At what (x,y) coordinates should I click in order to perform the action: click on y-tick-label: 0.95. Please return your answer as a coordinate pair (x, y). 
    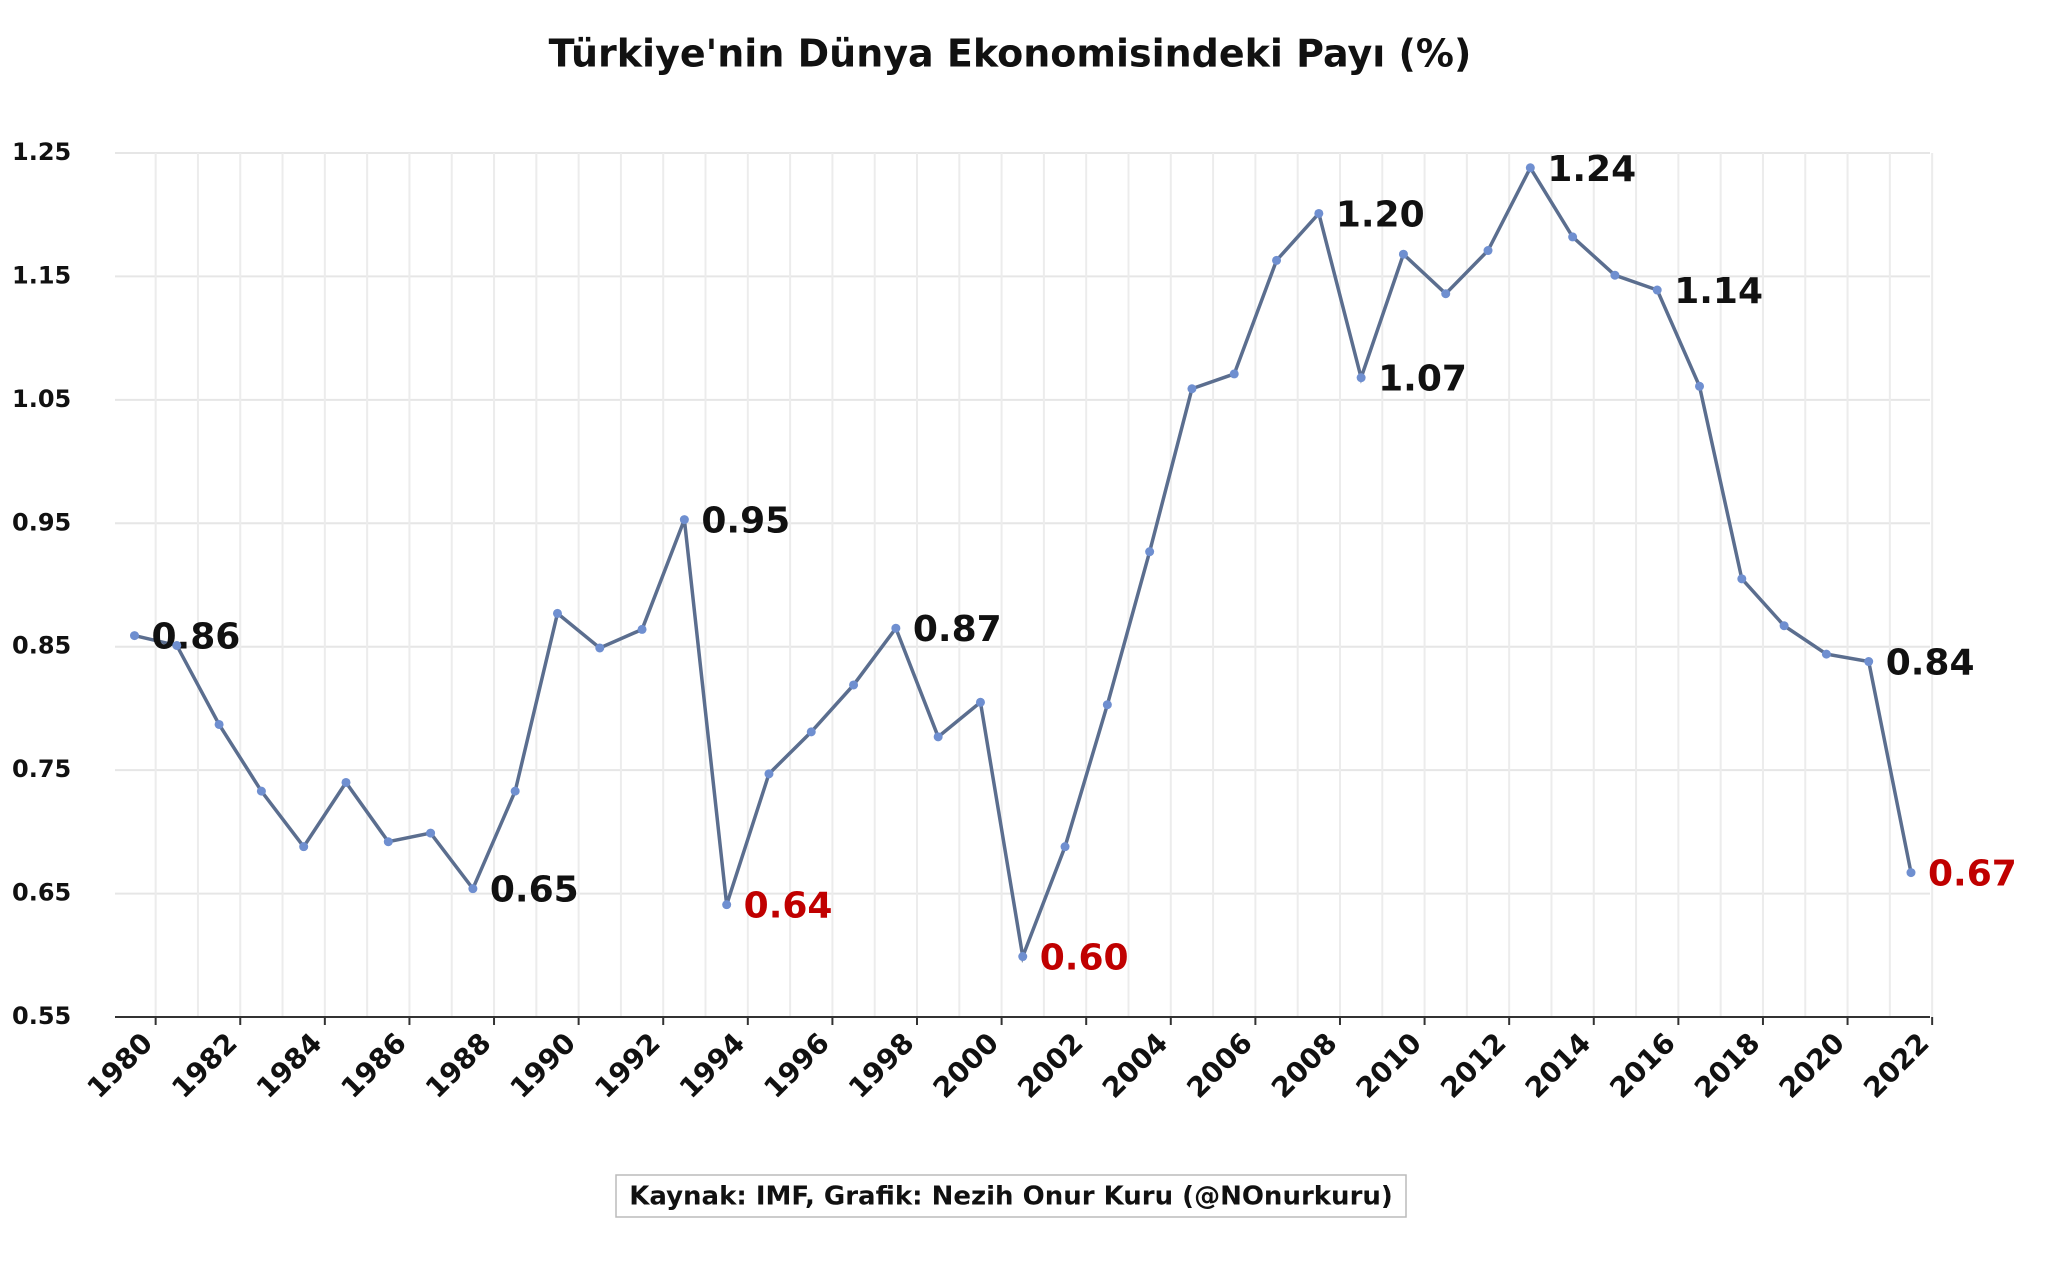
    Looking at the image, I should click on (41, 522).